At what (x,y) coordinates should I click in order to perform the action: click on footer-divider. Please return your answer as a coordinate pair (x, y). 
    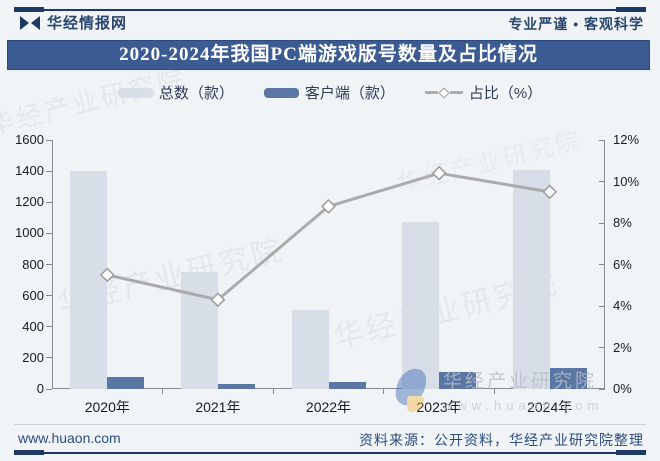
    Looking at the image, I should click on (330, 424).